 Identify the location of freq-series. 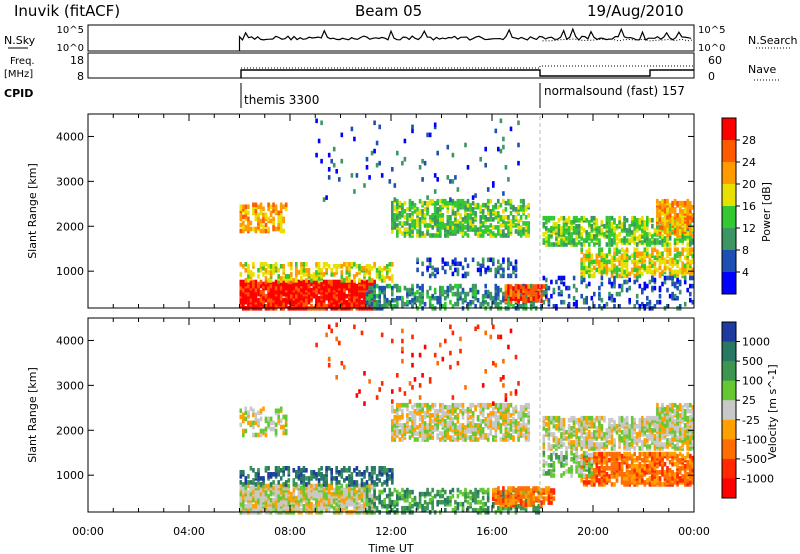
(467, 73).